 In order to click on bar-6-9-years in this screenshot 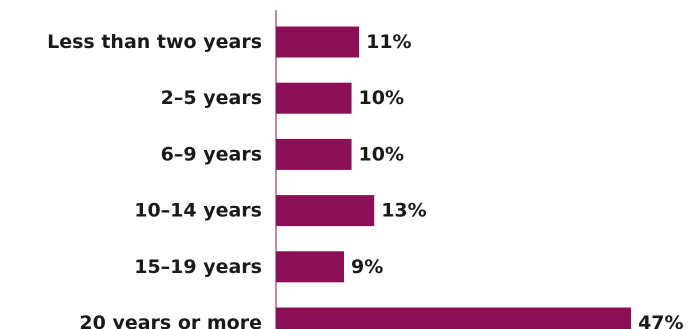, I will do `click(314, 154)`.